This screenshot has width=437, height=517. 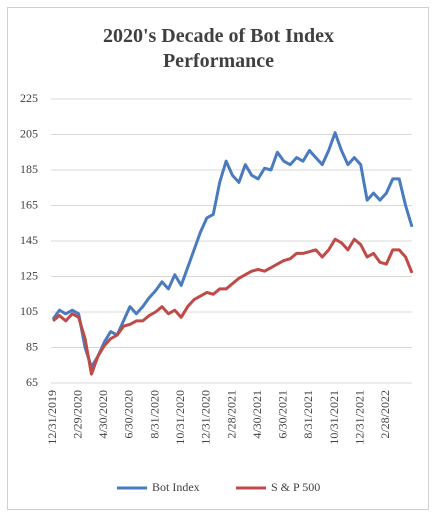 What do you see at coordinates (129, 414) in the screenshot?
I see `x-tick-label: 6/30/2020` at bounding box center [129, 414].